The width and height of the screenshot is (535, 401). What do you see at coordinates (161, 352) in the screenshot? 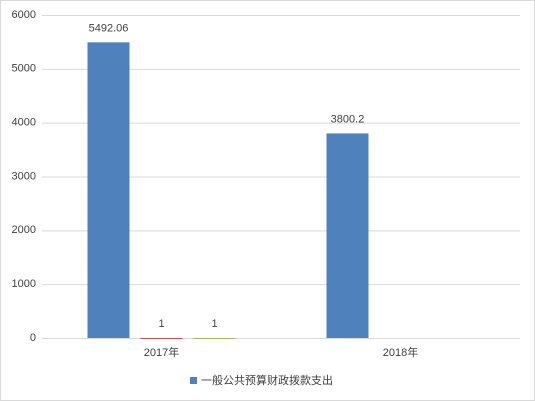
I see `x-tick-label: 2017年` at bounding box center [161, 352].